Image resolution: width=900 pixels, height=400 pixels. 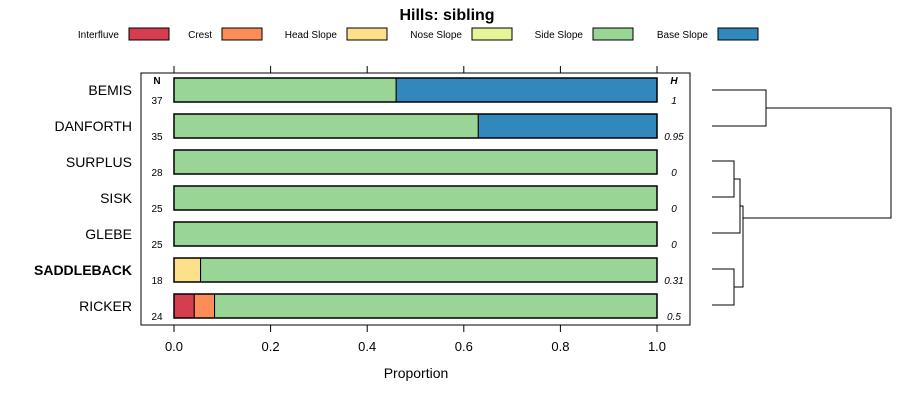 What do you see at coordinates (157, 101) in the screenshot?
I see `row-n-value: 37` at bounding box center [157, 101].